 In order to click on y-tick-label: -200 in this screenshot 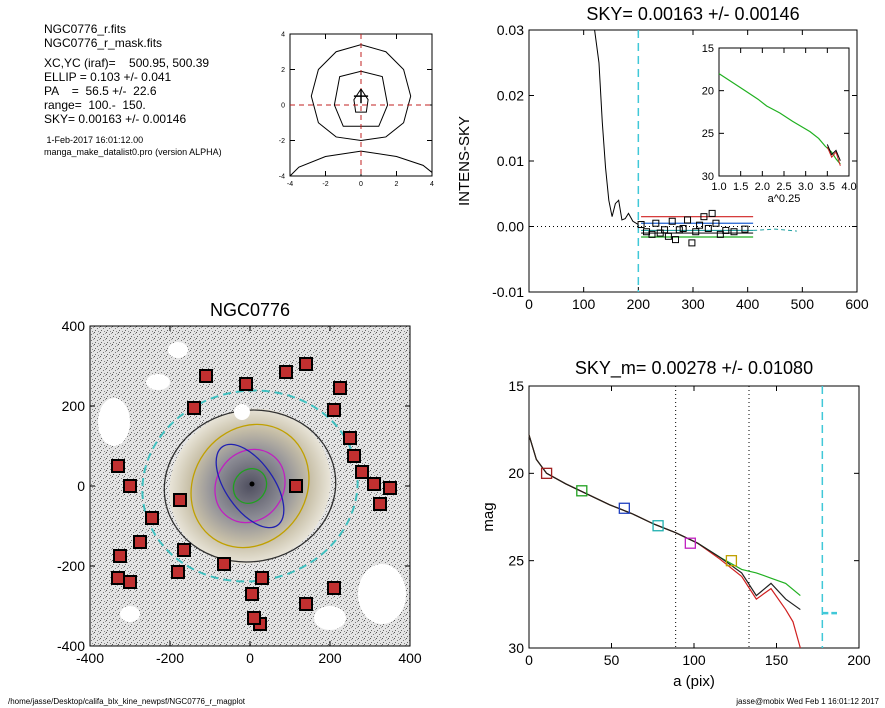, I will do `click(71, 566)`.